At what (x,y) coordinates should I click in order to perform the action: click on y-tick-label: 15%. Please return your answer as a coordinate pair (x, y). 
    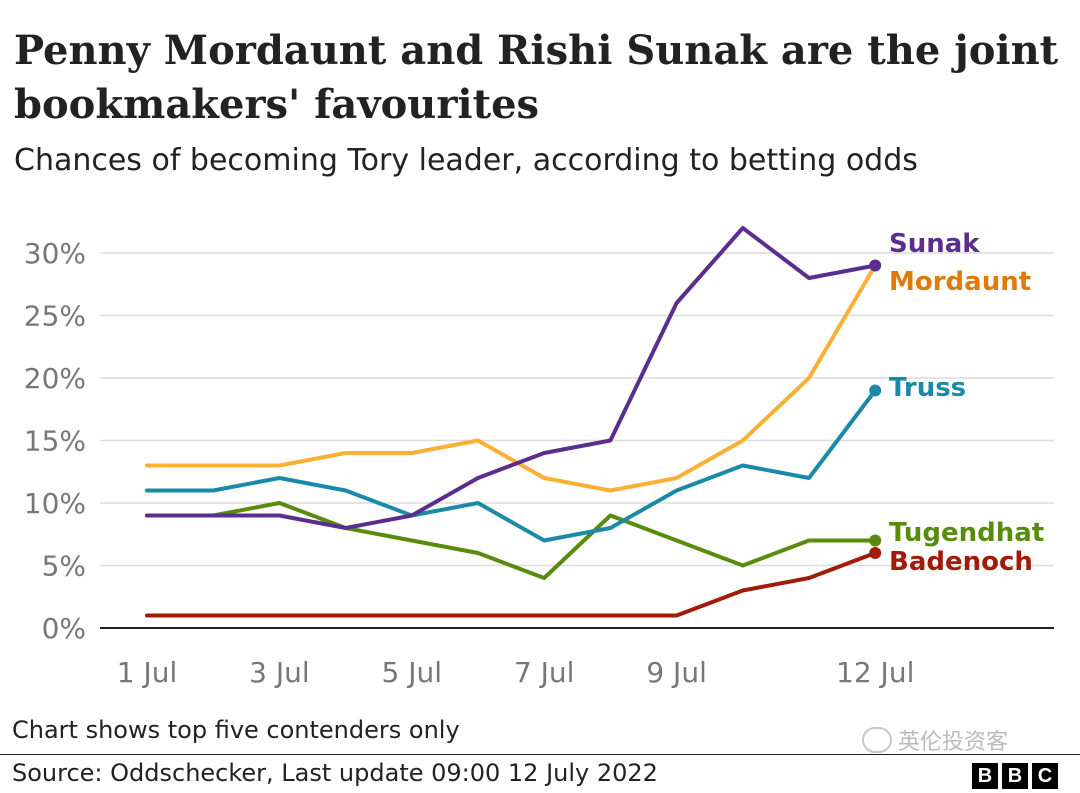
    Looking at the image, I should click on (55, 441).